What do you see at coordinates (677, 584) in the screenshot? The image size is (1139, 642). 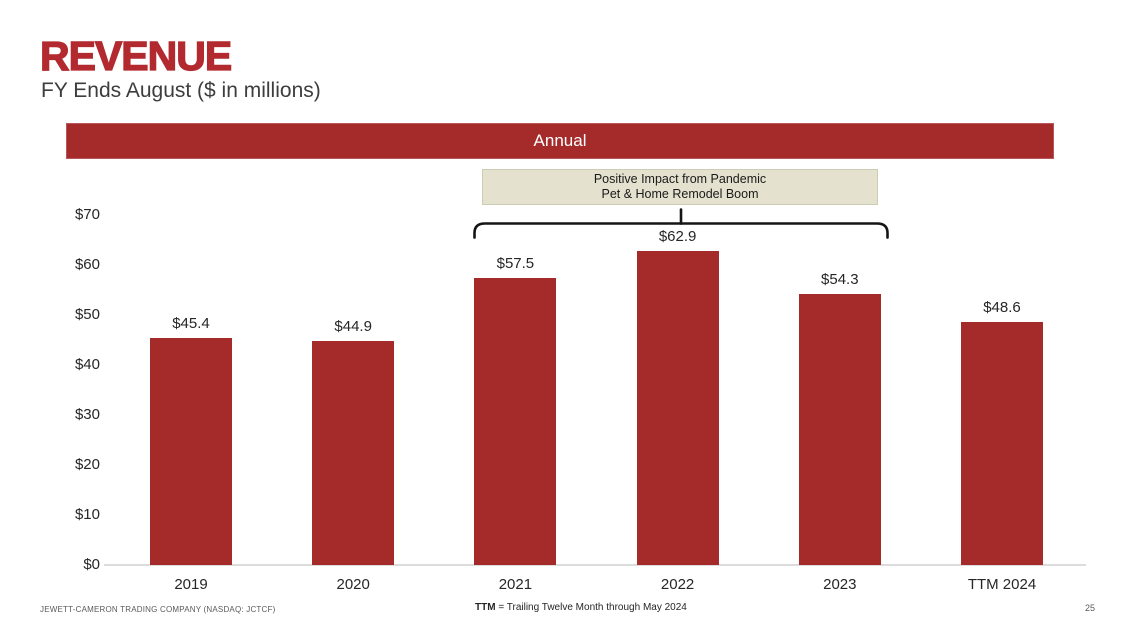 I see `x-axis-category-label: 2022` at bounding box center [677, 584].